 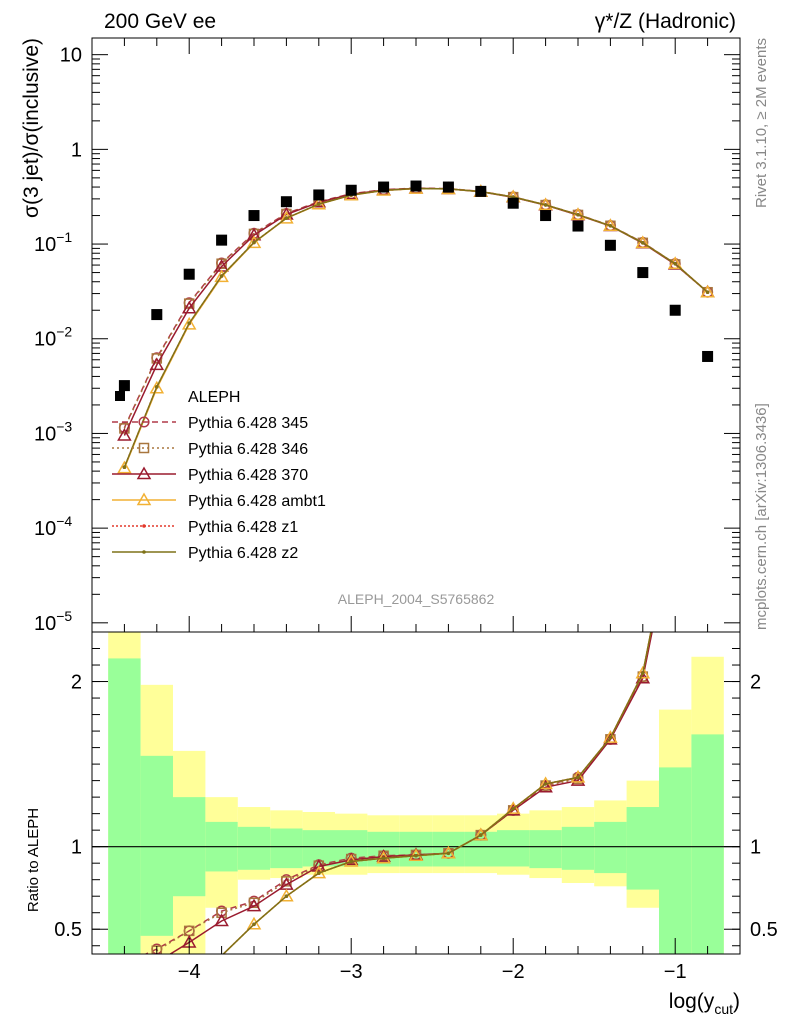 I want to click on ratio-y-tick-label-right: 2, so click(x=755, y=683).